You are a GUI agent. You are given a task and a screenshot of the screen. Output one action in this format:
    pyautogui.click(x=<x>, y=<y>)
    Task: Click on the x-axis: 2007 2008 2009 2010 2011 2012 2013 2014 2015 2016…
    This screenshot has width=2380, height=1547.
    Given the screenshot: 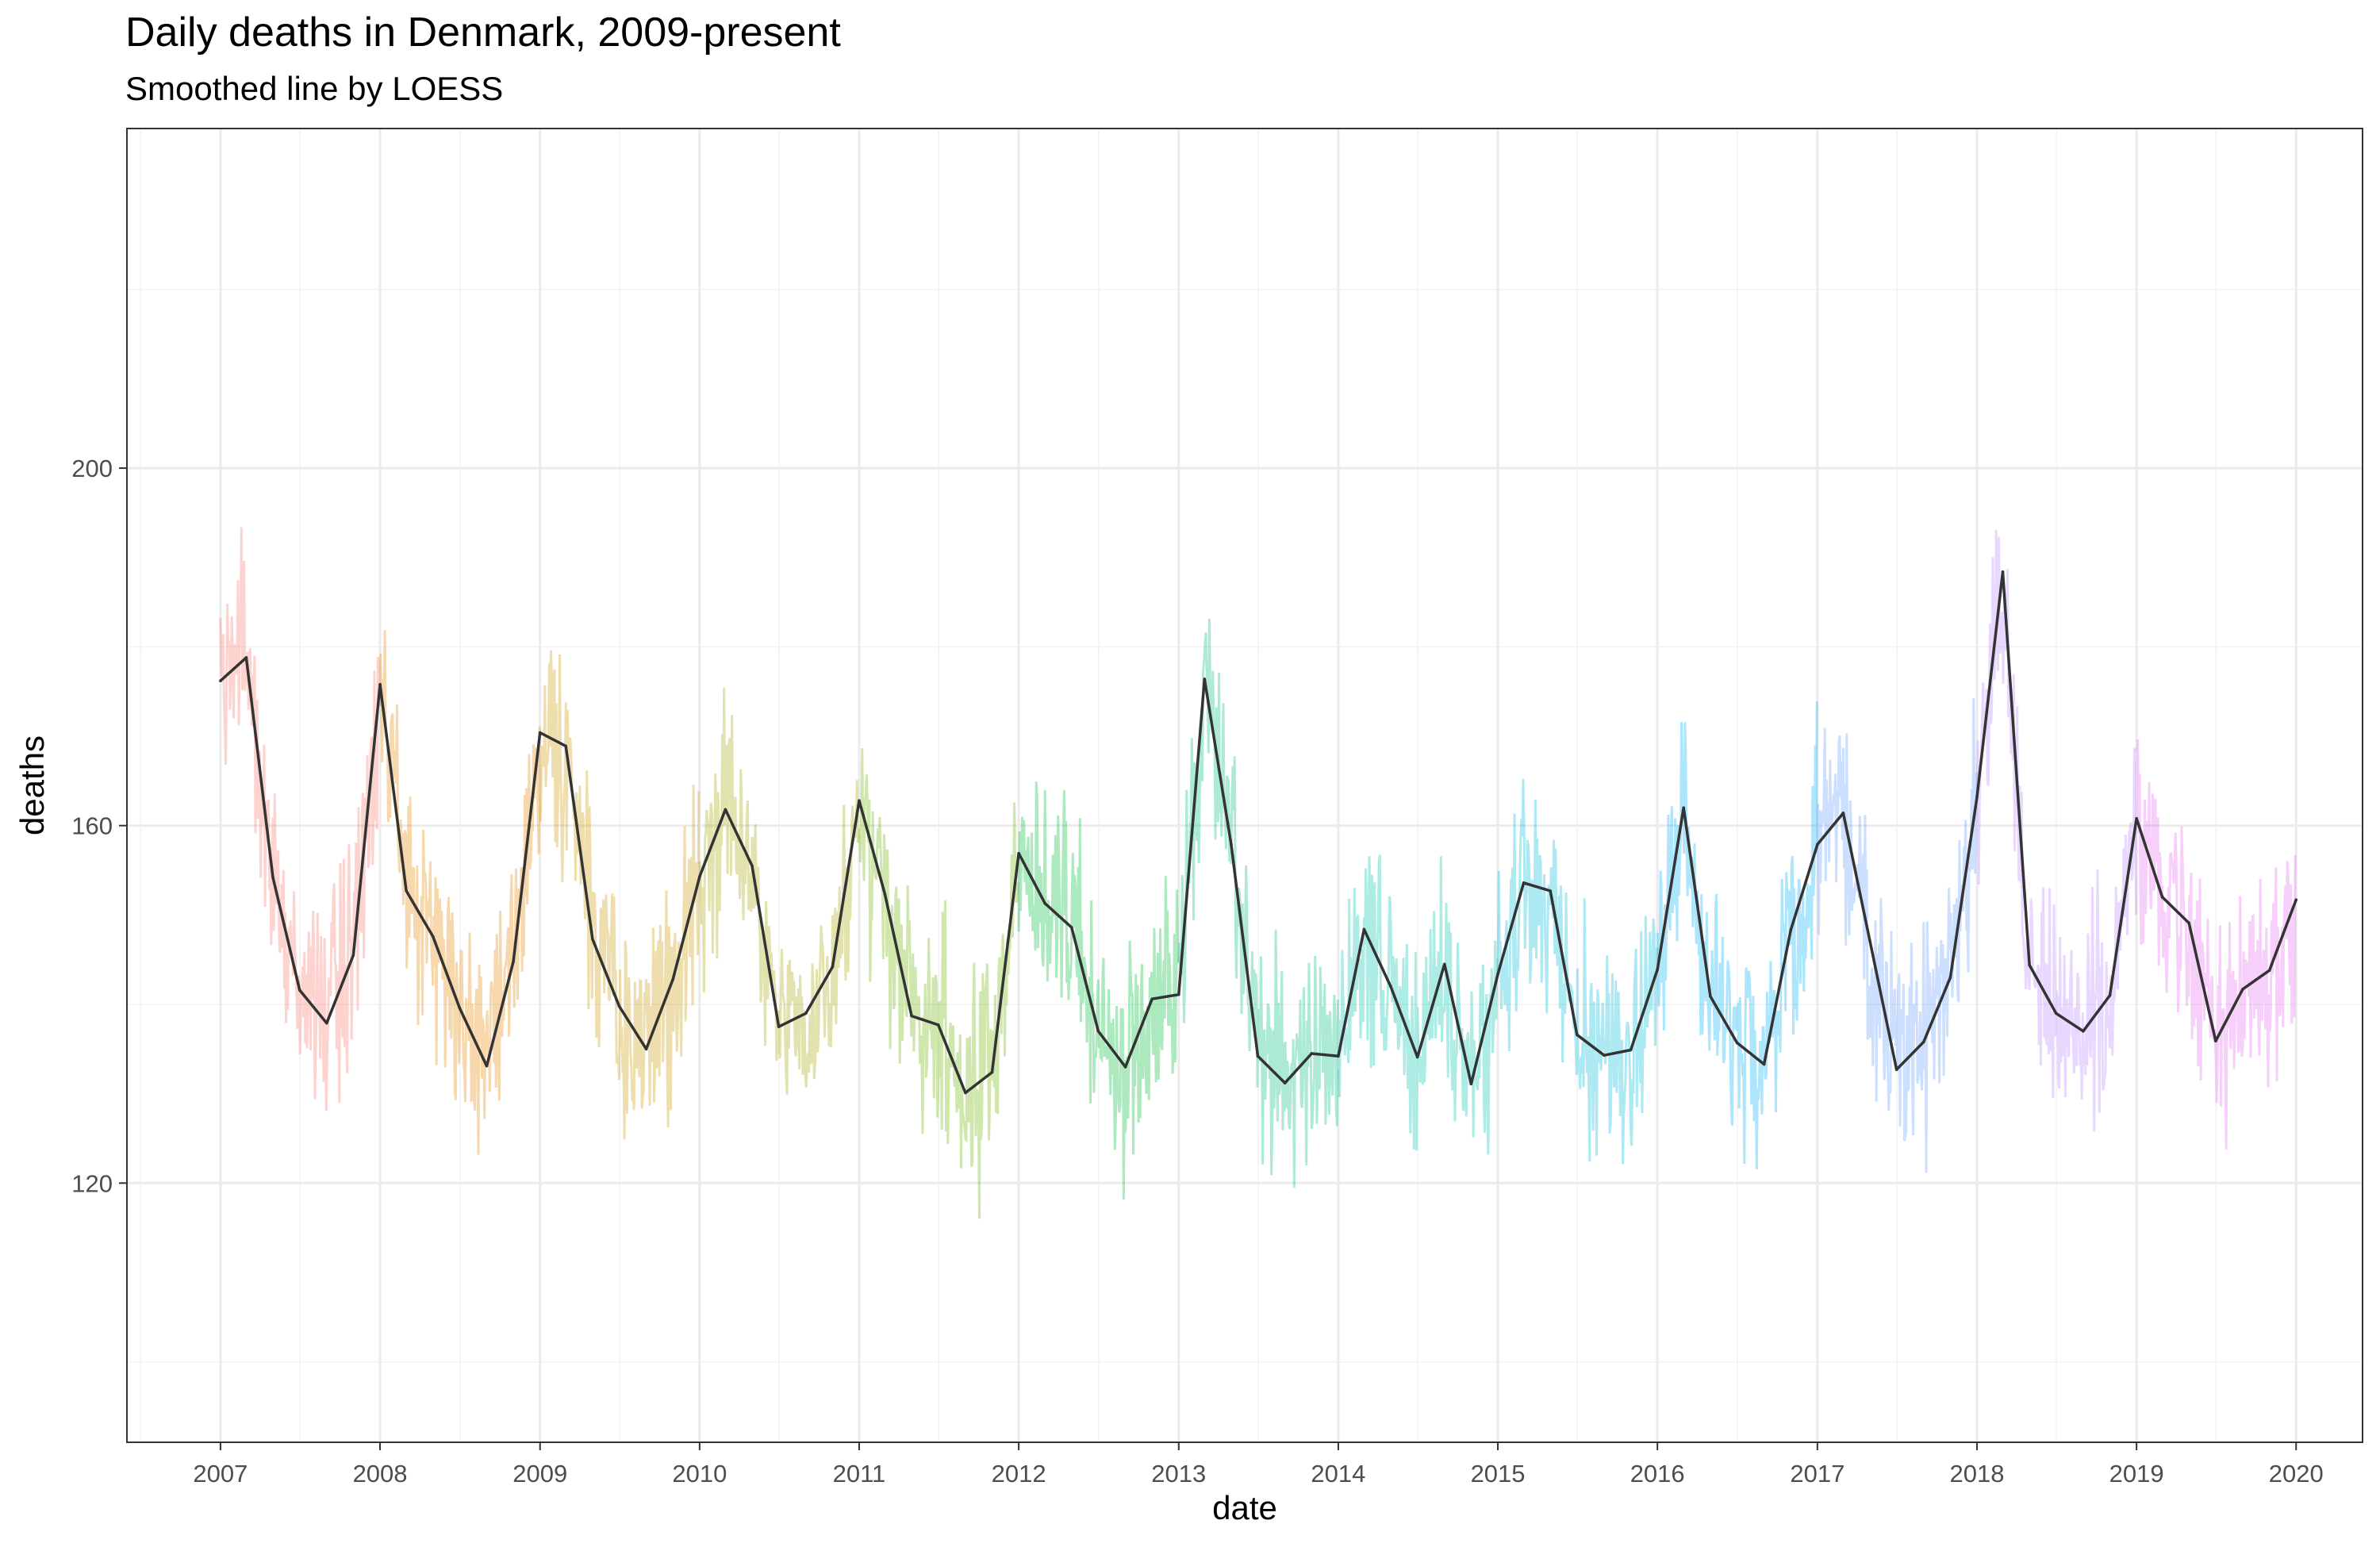 What is the action you would take?
    pyautogui.click(x=1258, y=1465)
    